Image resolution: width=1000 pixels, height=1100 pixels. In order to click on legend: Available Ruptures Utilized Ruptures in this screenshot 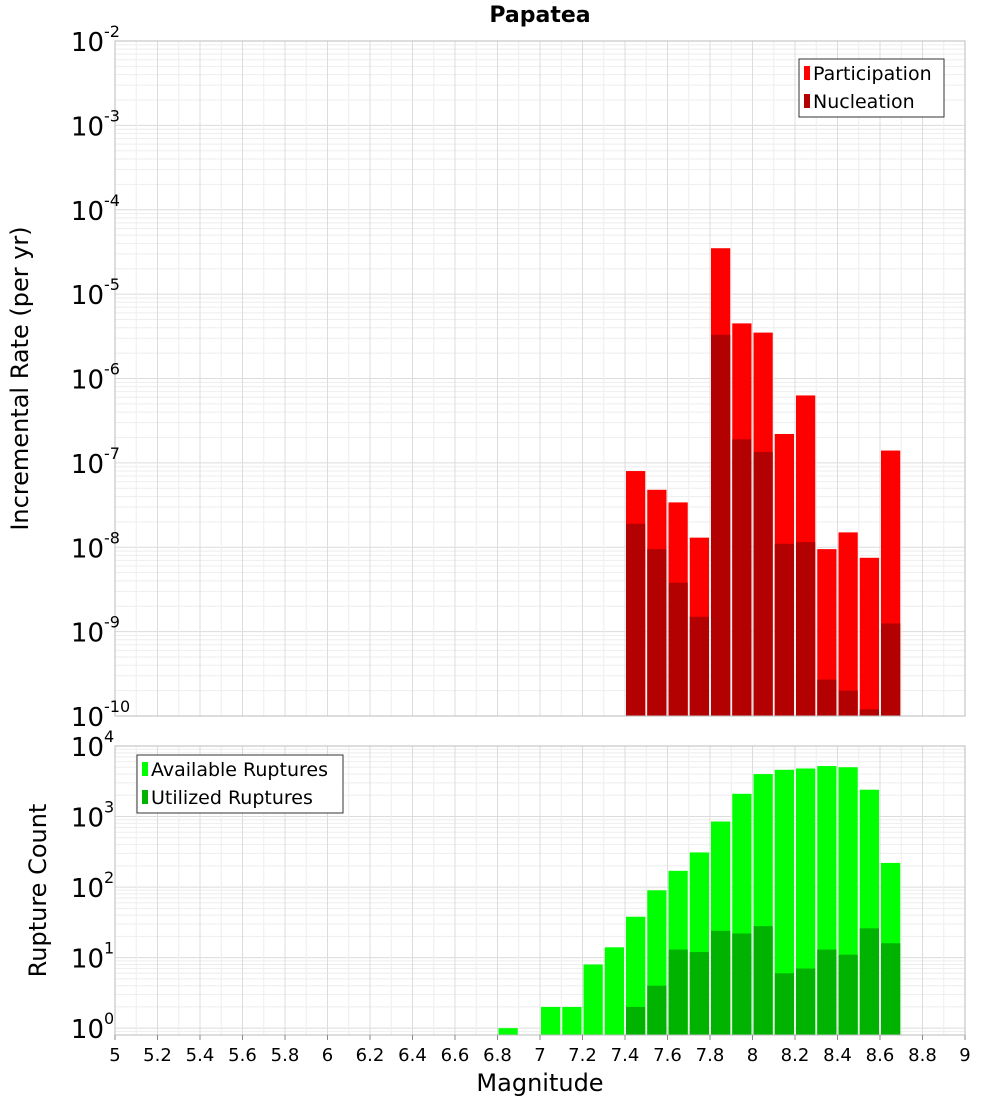, I will do `click(240, 784)`.